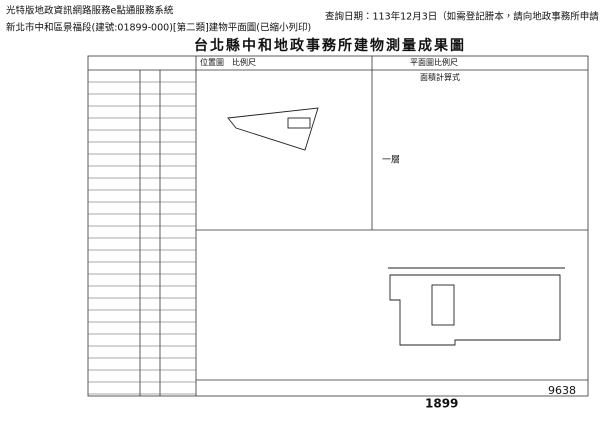  I want to click on building-outline, so click(299, 123).